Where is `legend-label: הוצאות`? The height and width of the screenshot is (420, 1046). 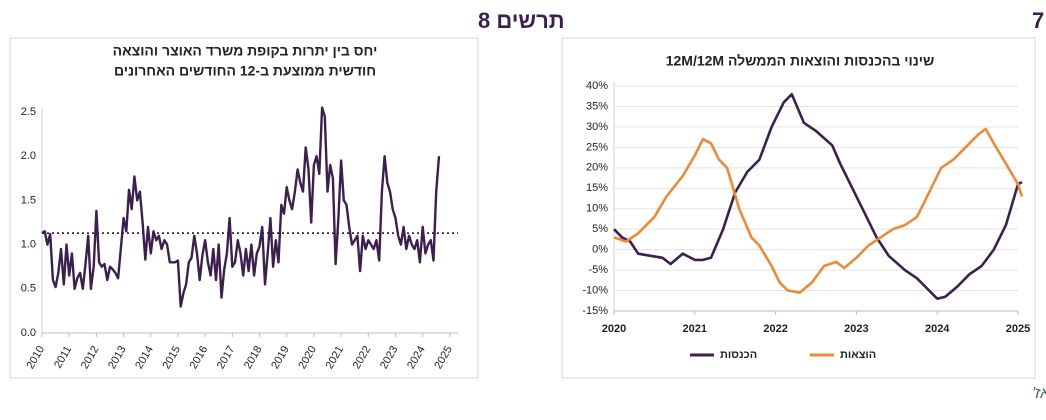
legend-label: הוצאות is located at coordinates (858, 355).